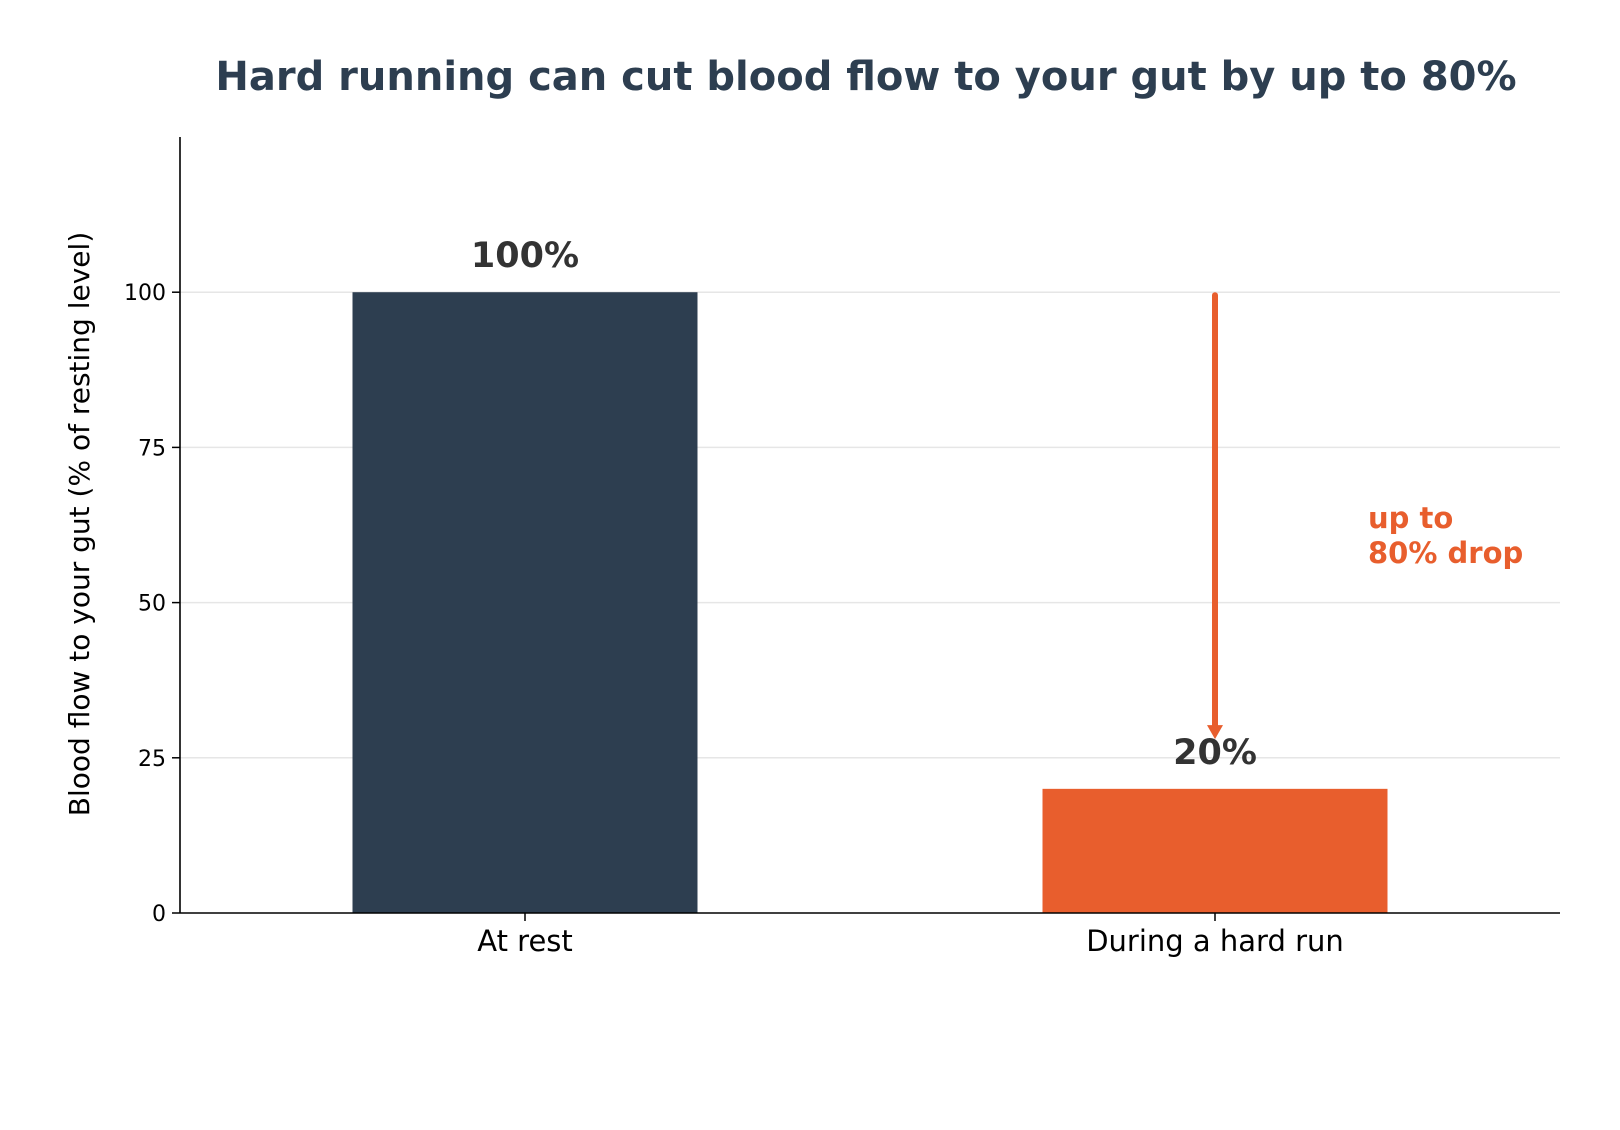 The height and width of the screenshot is (1130, 1620). What do you see at coordinates (145, 293) in the screenshot?
I see `y-tick-label: 100` at bounding box center [145, 293].